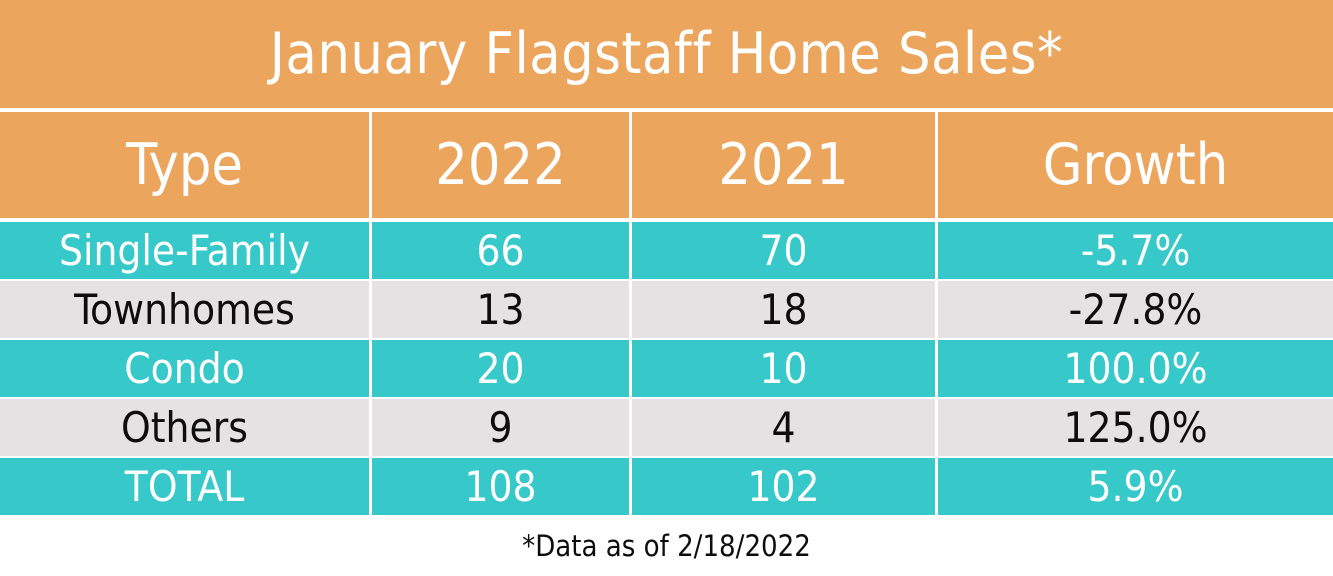 This screenshot has height=576, width=1333. What do you see at coordinates (1134, 308) in the screenshot?
I see `table-cell: -27.8%` at bounding box center [1134, 308].